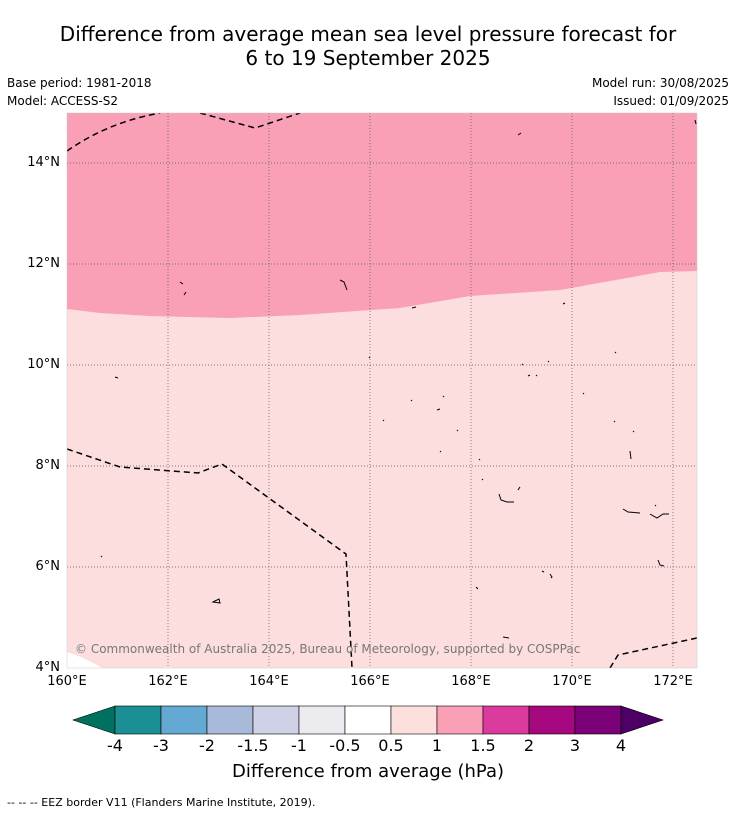  Describe the element at coordinates (671, 101) in the screenshot. I see `issued-date: Issued: 01/09/2025` at that location.